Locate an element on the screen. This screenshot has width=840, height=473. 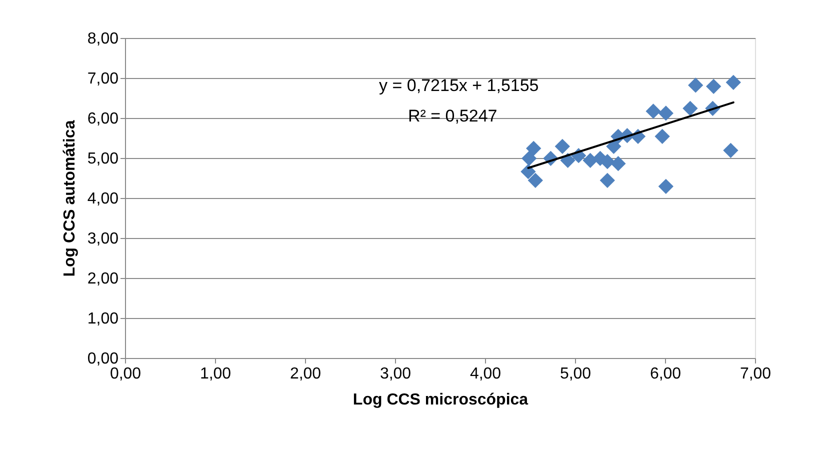
annotation: R² = 0,5247 is located at coordinates (453, 116).